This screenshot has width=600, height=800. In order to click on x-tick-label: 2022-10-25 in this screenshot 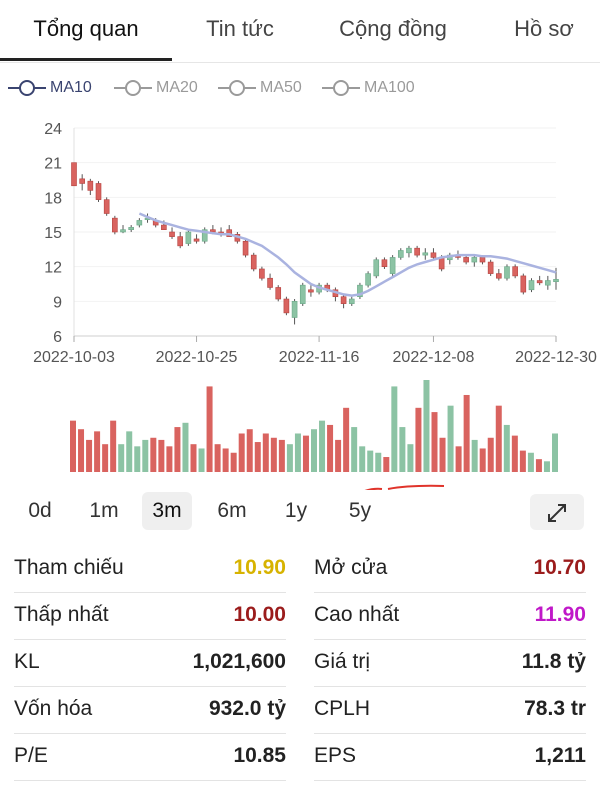, I will do `click(197, 357)`.